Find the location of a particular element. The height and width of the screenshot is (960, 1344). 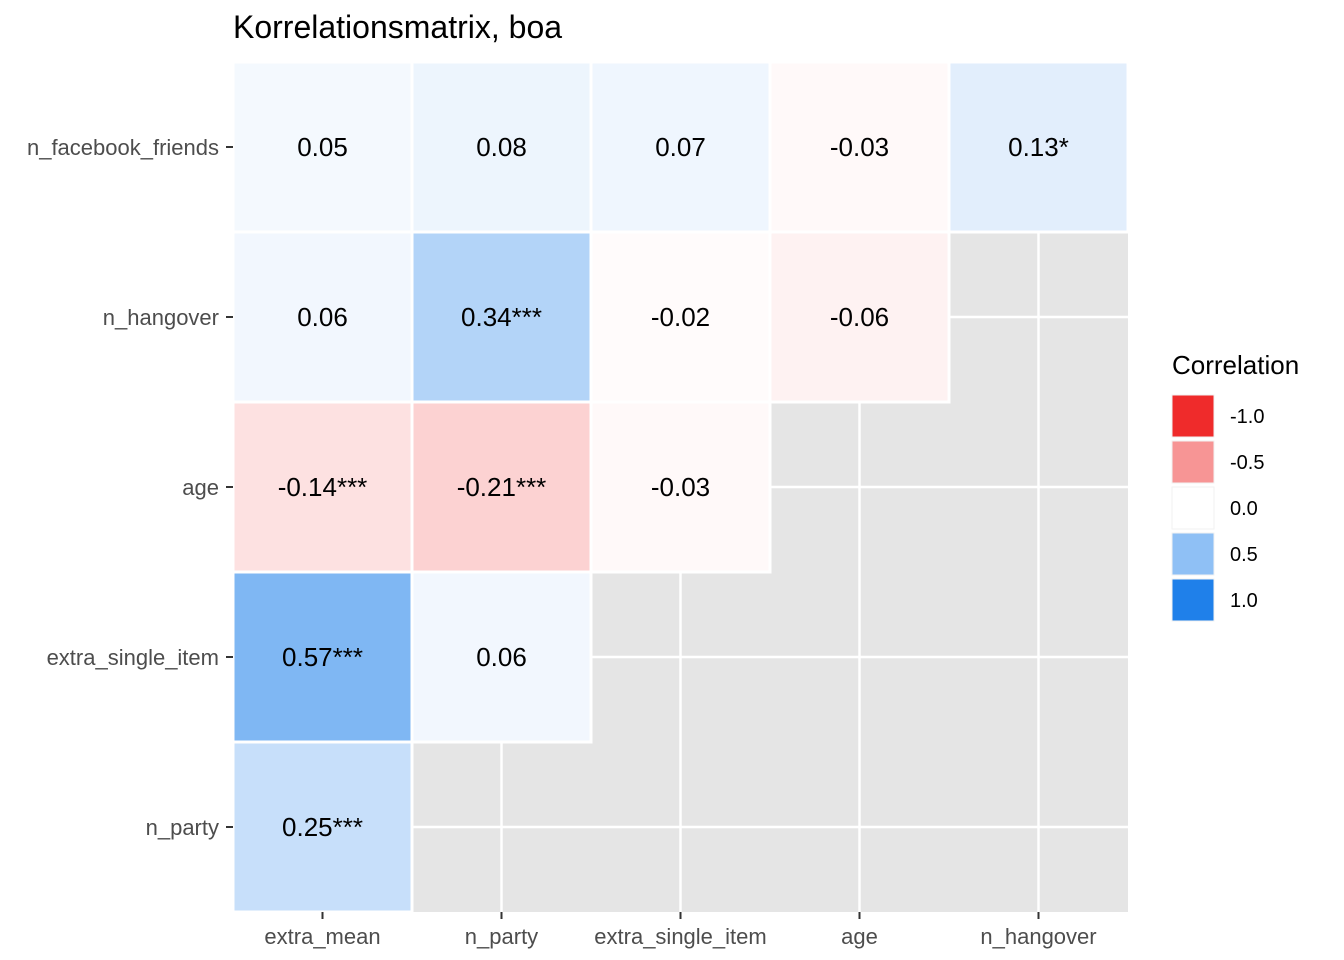

x-tick-label: extra_single_item is located at coordinates (680, 936).